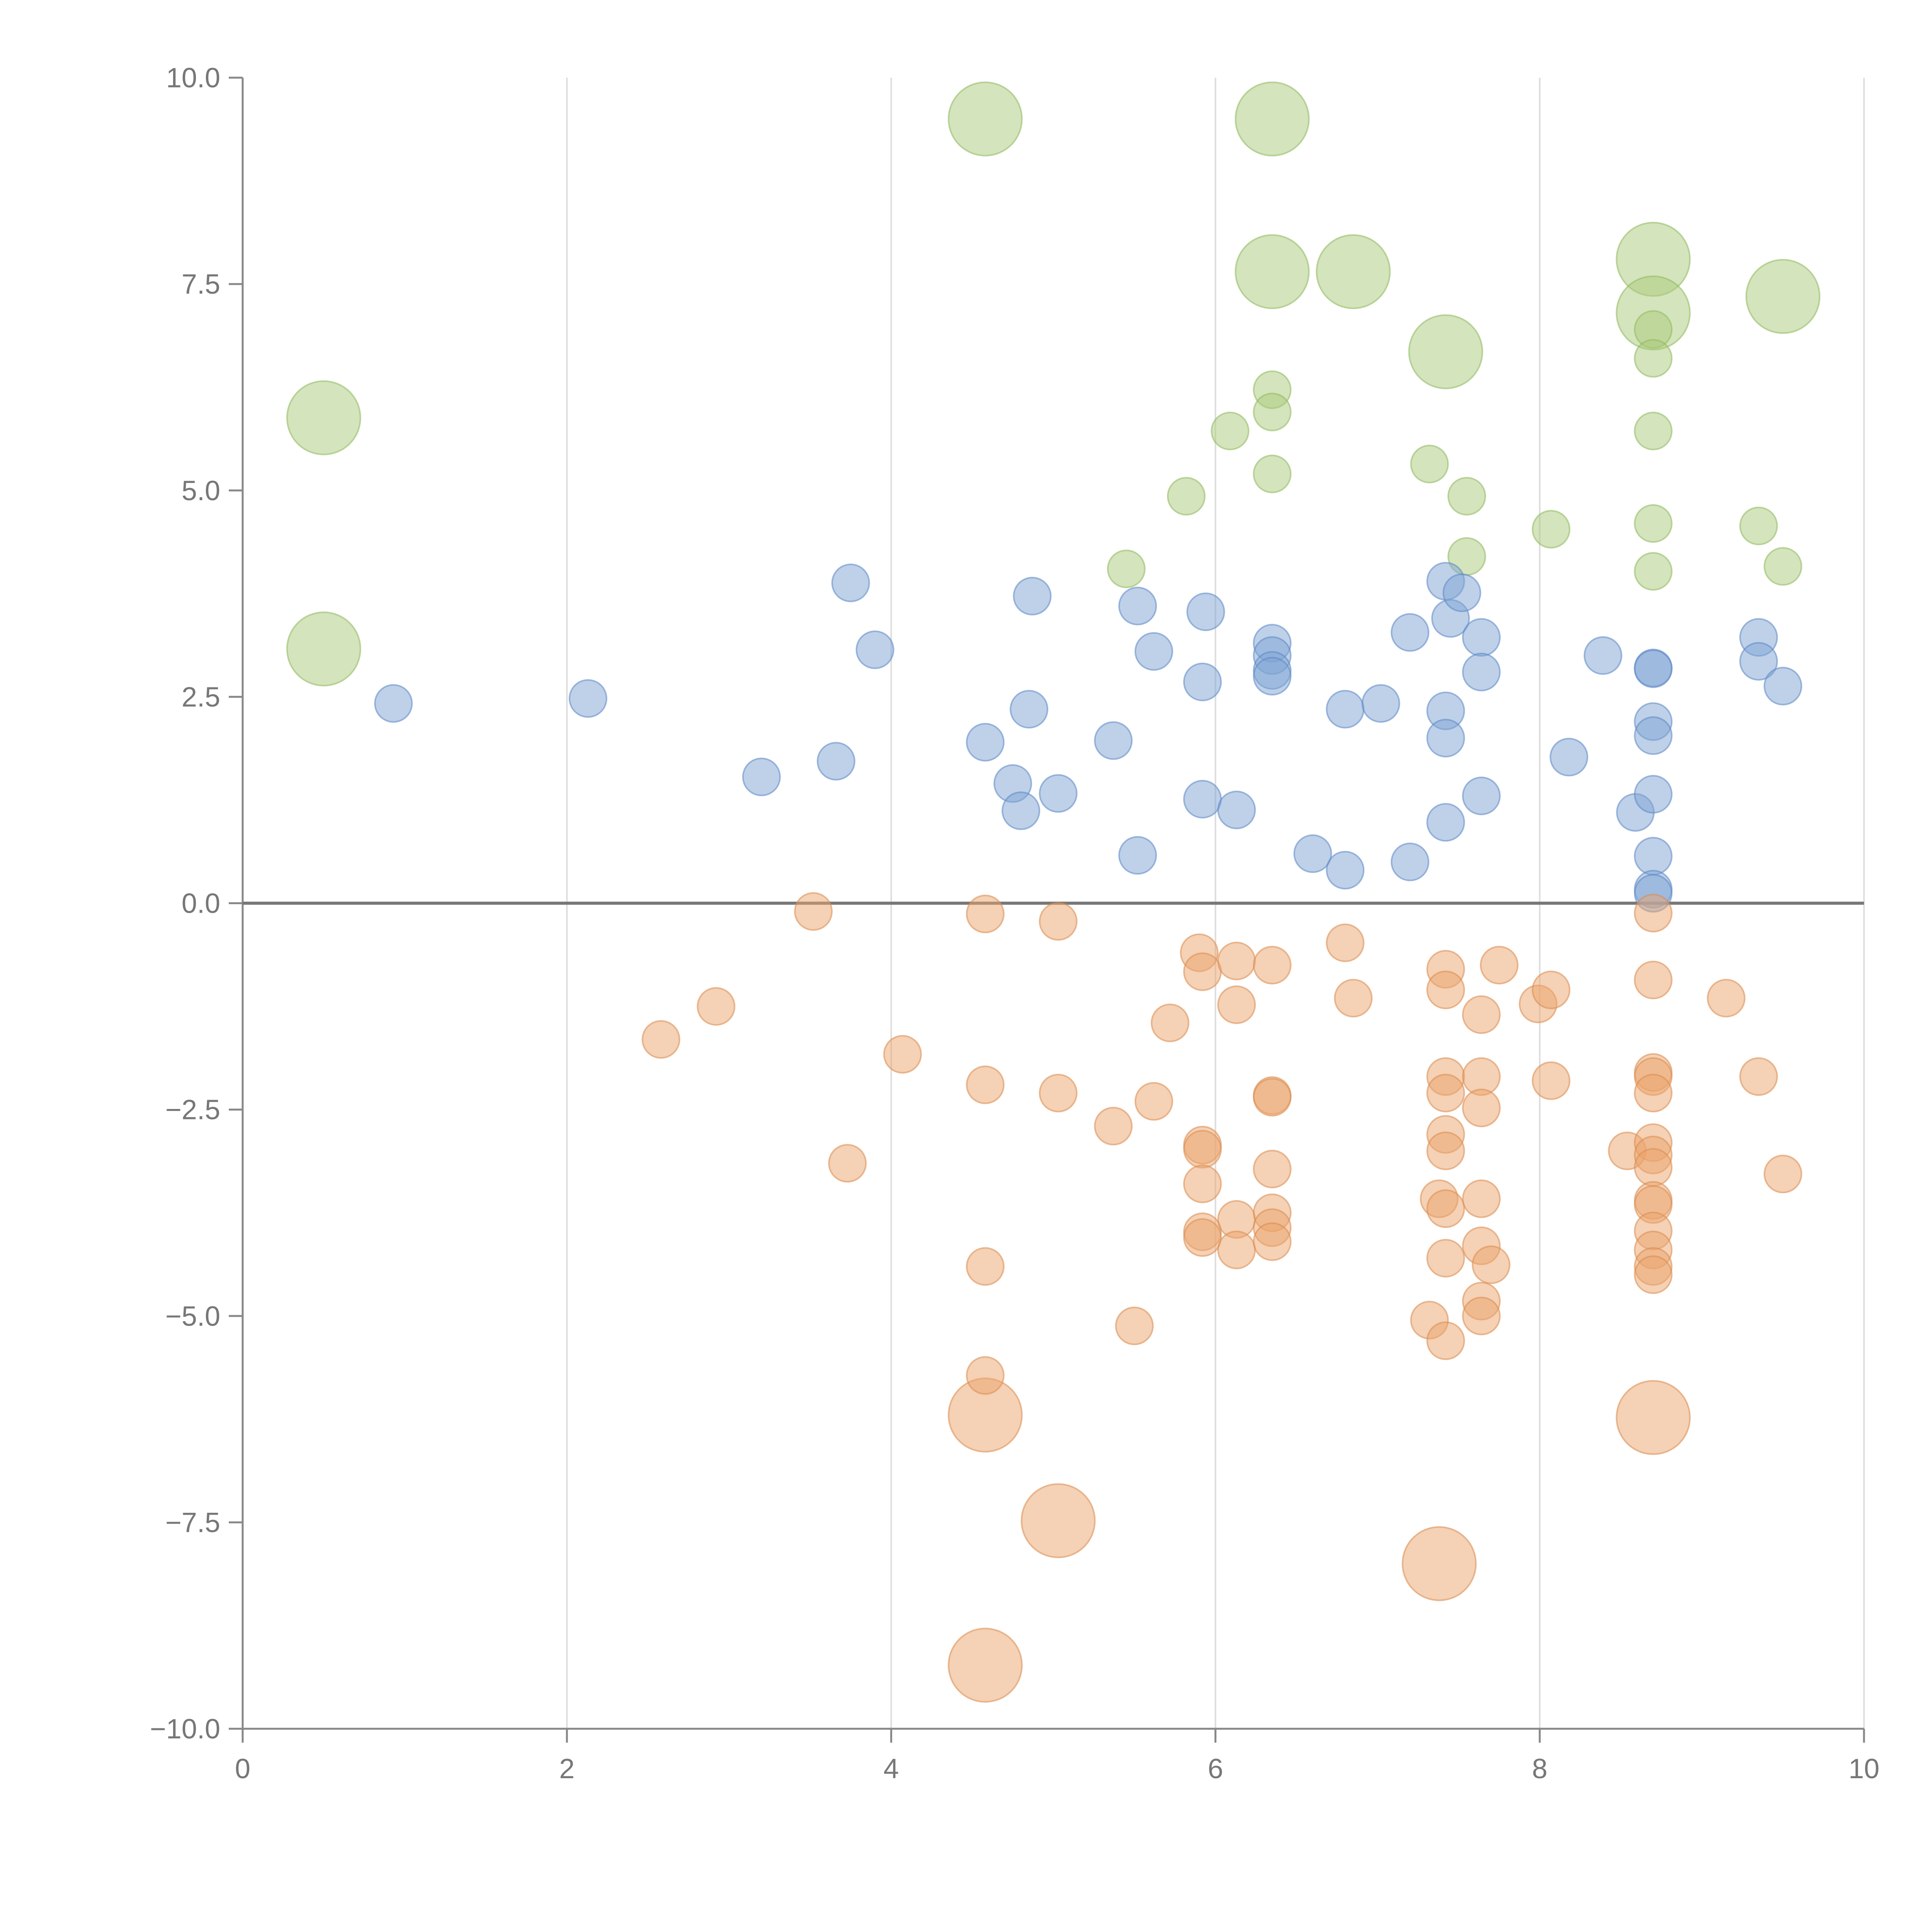 The width and height of the screenshot is (1932, 1932). What do you see at coordinates (1864, 1769) in the screenshot?
I see `x-tick-label: 10` at bounding box center [1864, 1769].